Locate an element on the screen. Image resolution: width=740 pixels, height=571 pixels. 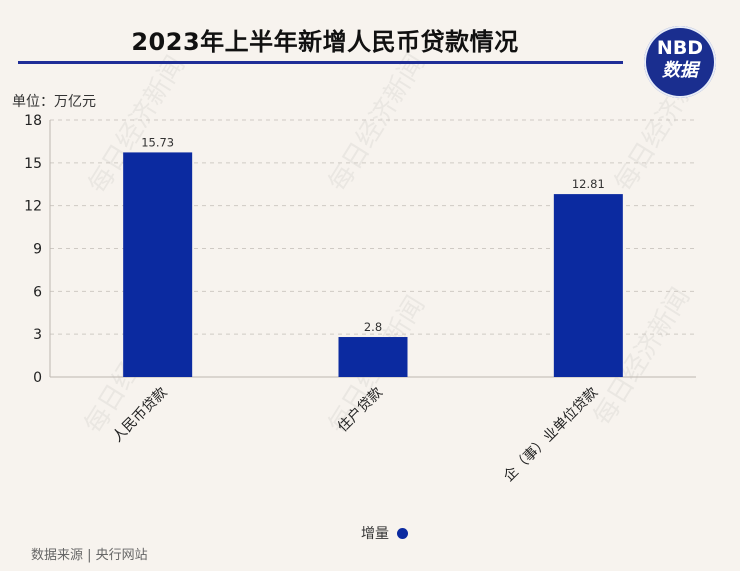
y-tick-label: 6 is located at coordinates (37, 292).